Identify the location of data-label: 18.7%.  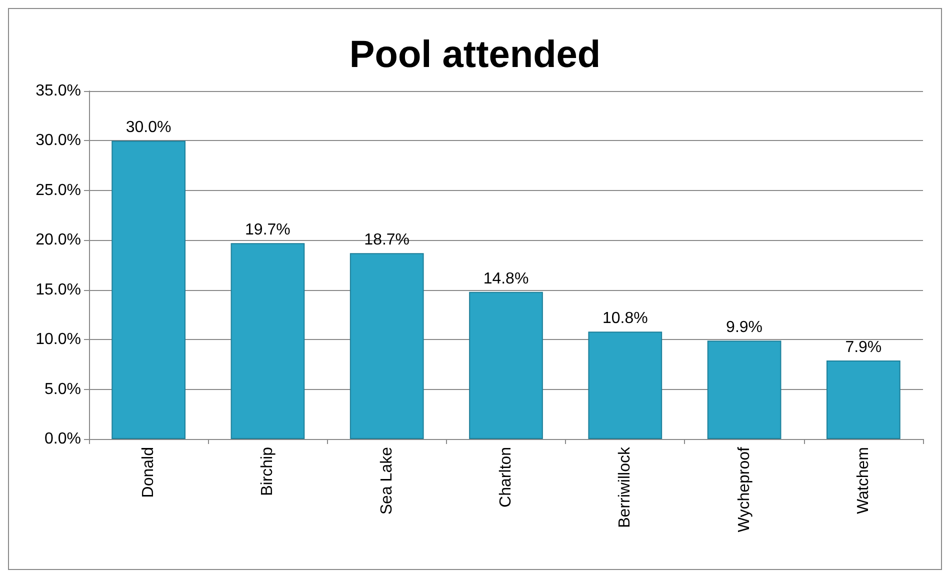
(387, 240).